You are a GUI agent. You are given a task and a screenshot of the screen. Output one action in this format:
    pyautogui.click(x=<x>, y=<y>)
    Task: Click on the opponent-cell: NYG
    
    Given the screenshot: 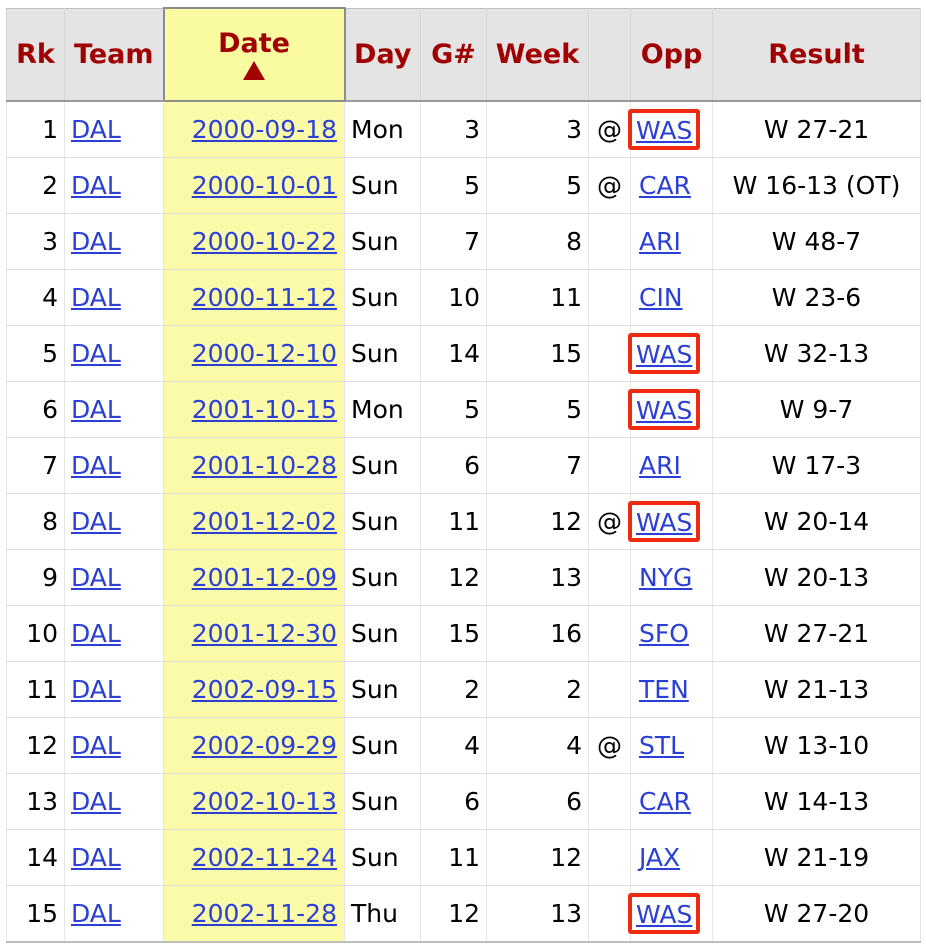 What is the action you would take?
    pyautogui.click(x=671, y=577)
    